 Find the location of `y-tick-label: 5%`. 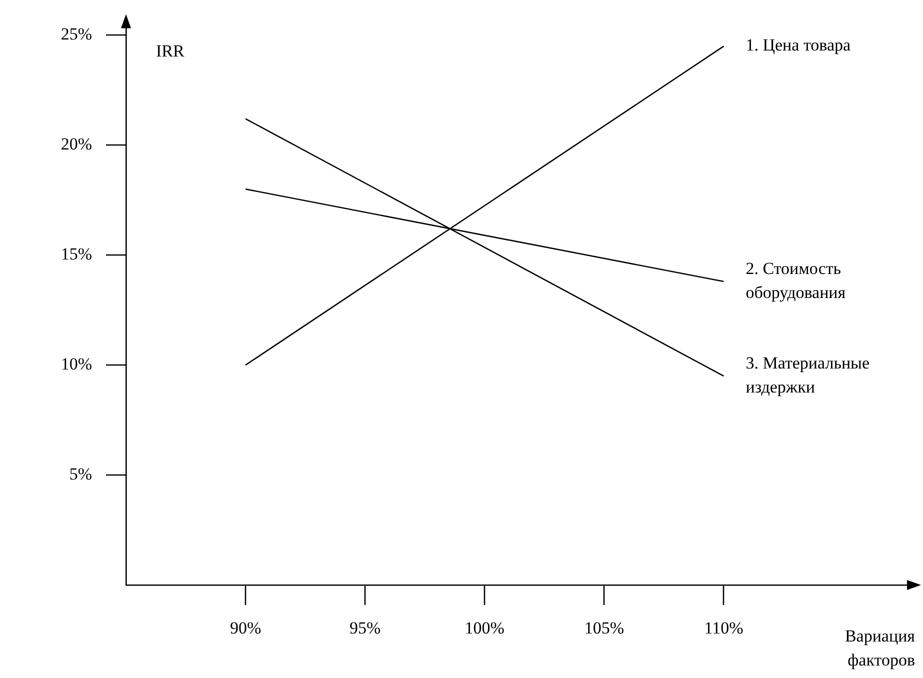

y-tick-label: 5% is located at coordinates (80, 474).